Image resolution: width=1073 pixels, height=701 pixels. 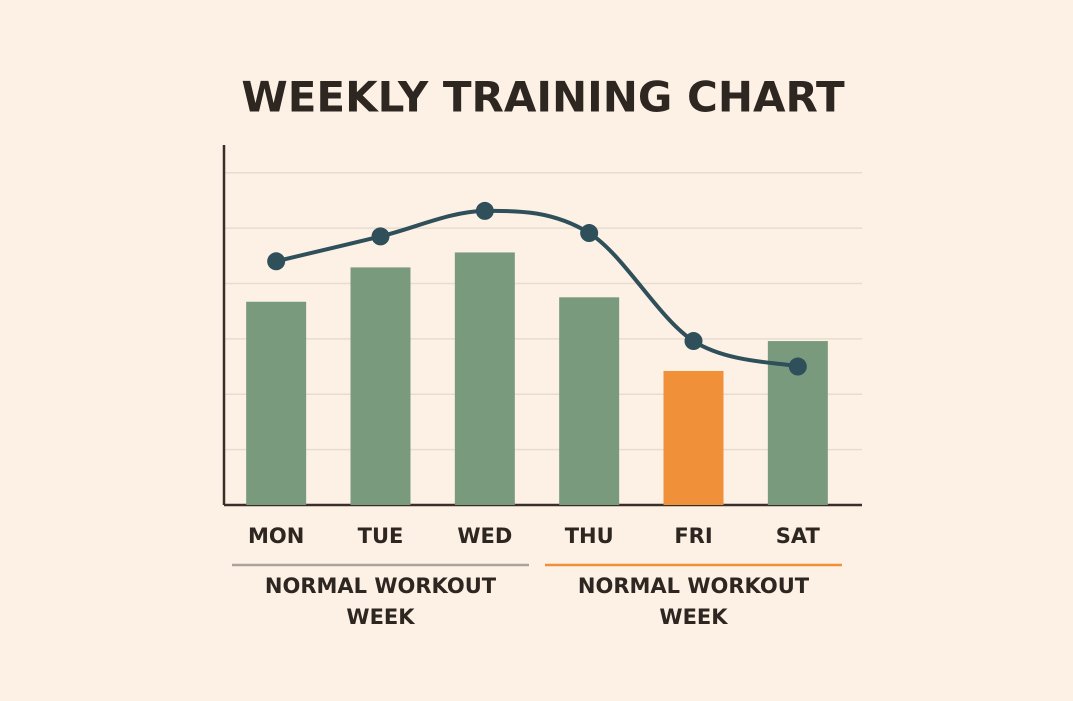 I want to click on x-tick-label: TUE, so click(x=381, y=536).